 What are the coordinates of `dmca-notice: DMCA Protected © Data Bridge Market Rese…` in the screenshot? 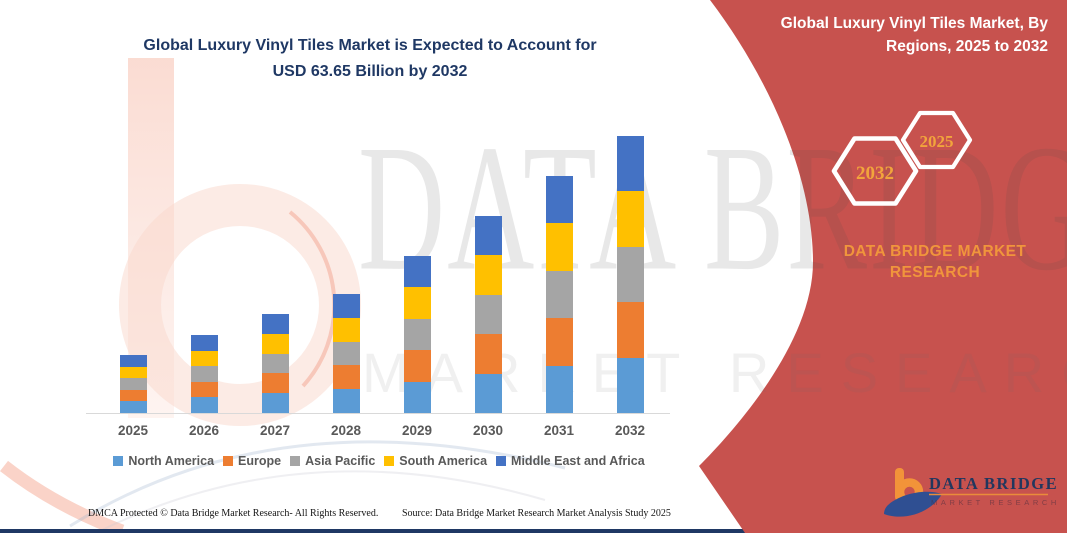 It's located at (233, 513).